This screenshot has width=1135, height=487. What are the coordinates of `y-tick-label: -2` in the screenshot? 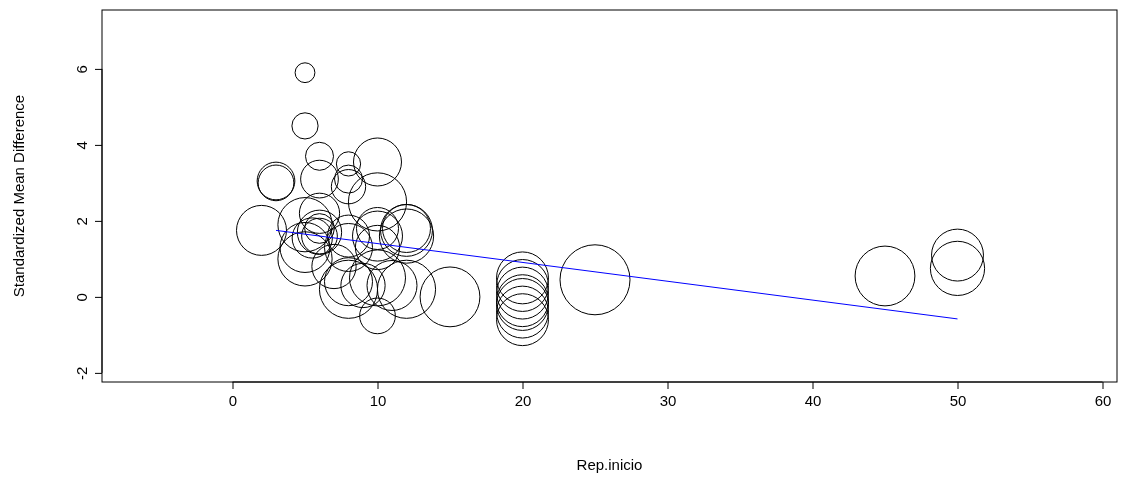 It's located at (81, 373).